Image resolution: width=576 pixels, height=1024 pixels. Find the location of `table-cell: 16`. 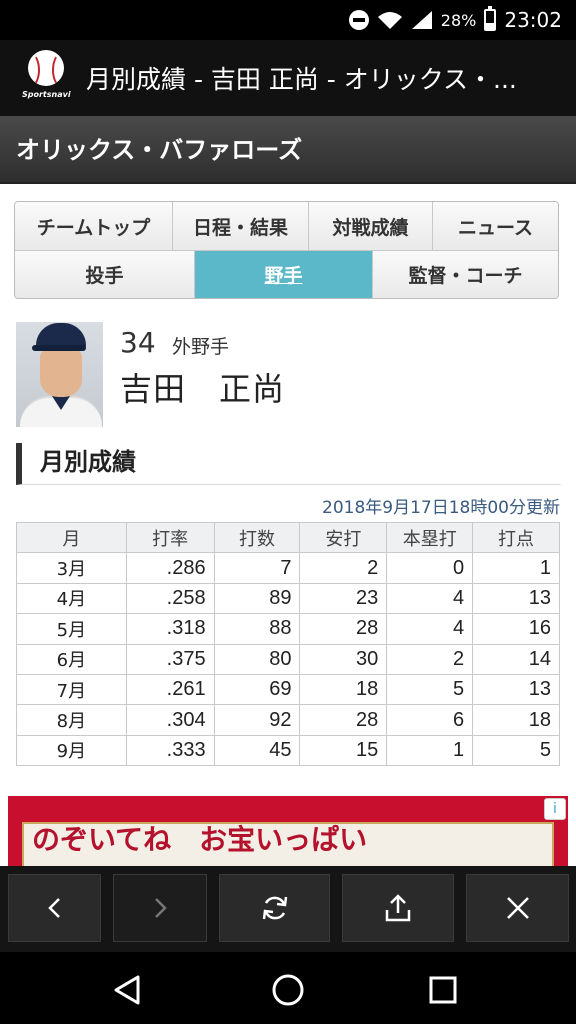

table-cell: 16 is located at coordinates (516, 629).